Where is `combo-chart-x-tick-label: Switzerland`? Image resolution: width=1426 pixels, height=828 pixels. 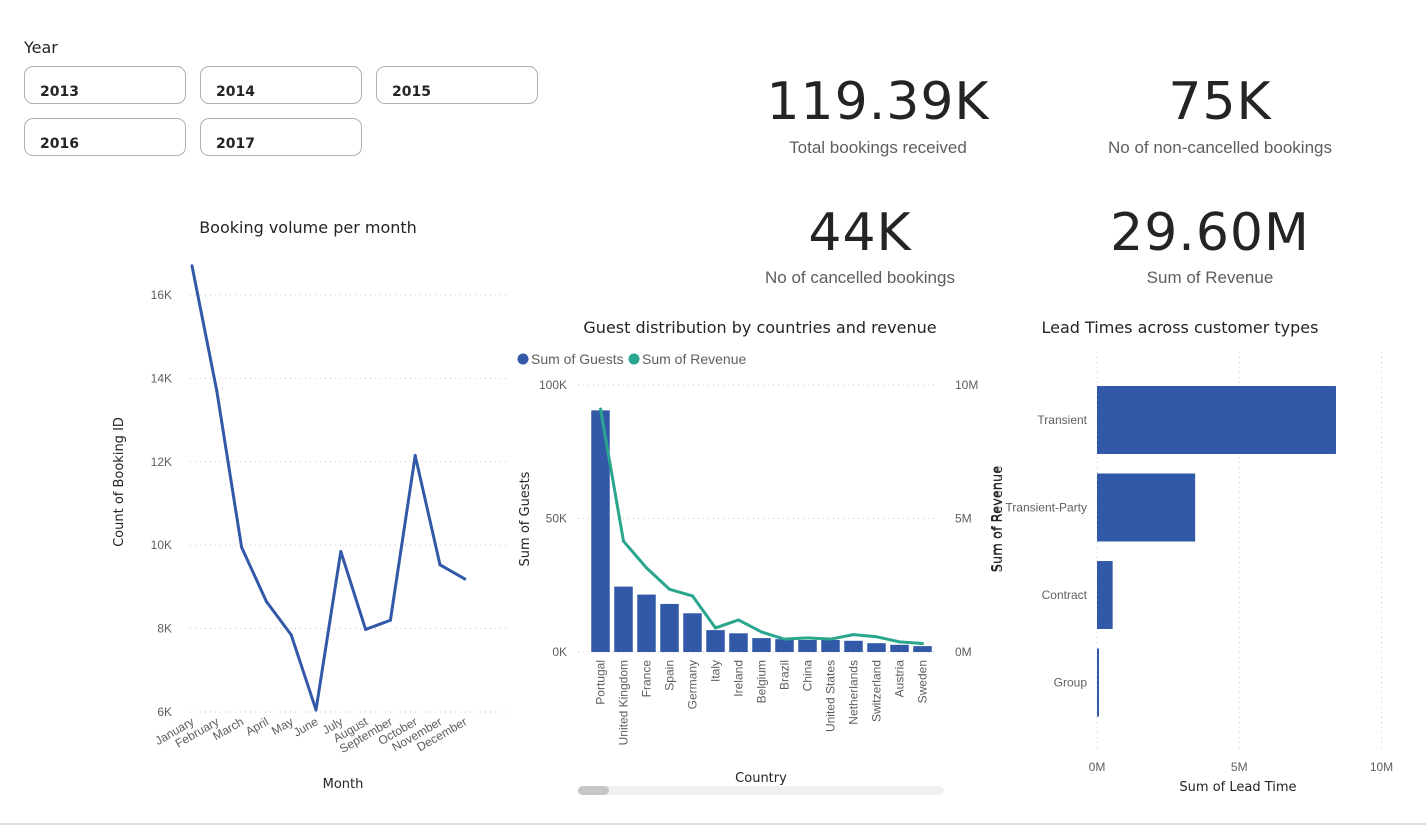
combo-chart-x-tick-label: Switzerland is located at coordinates (877, 691).